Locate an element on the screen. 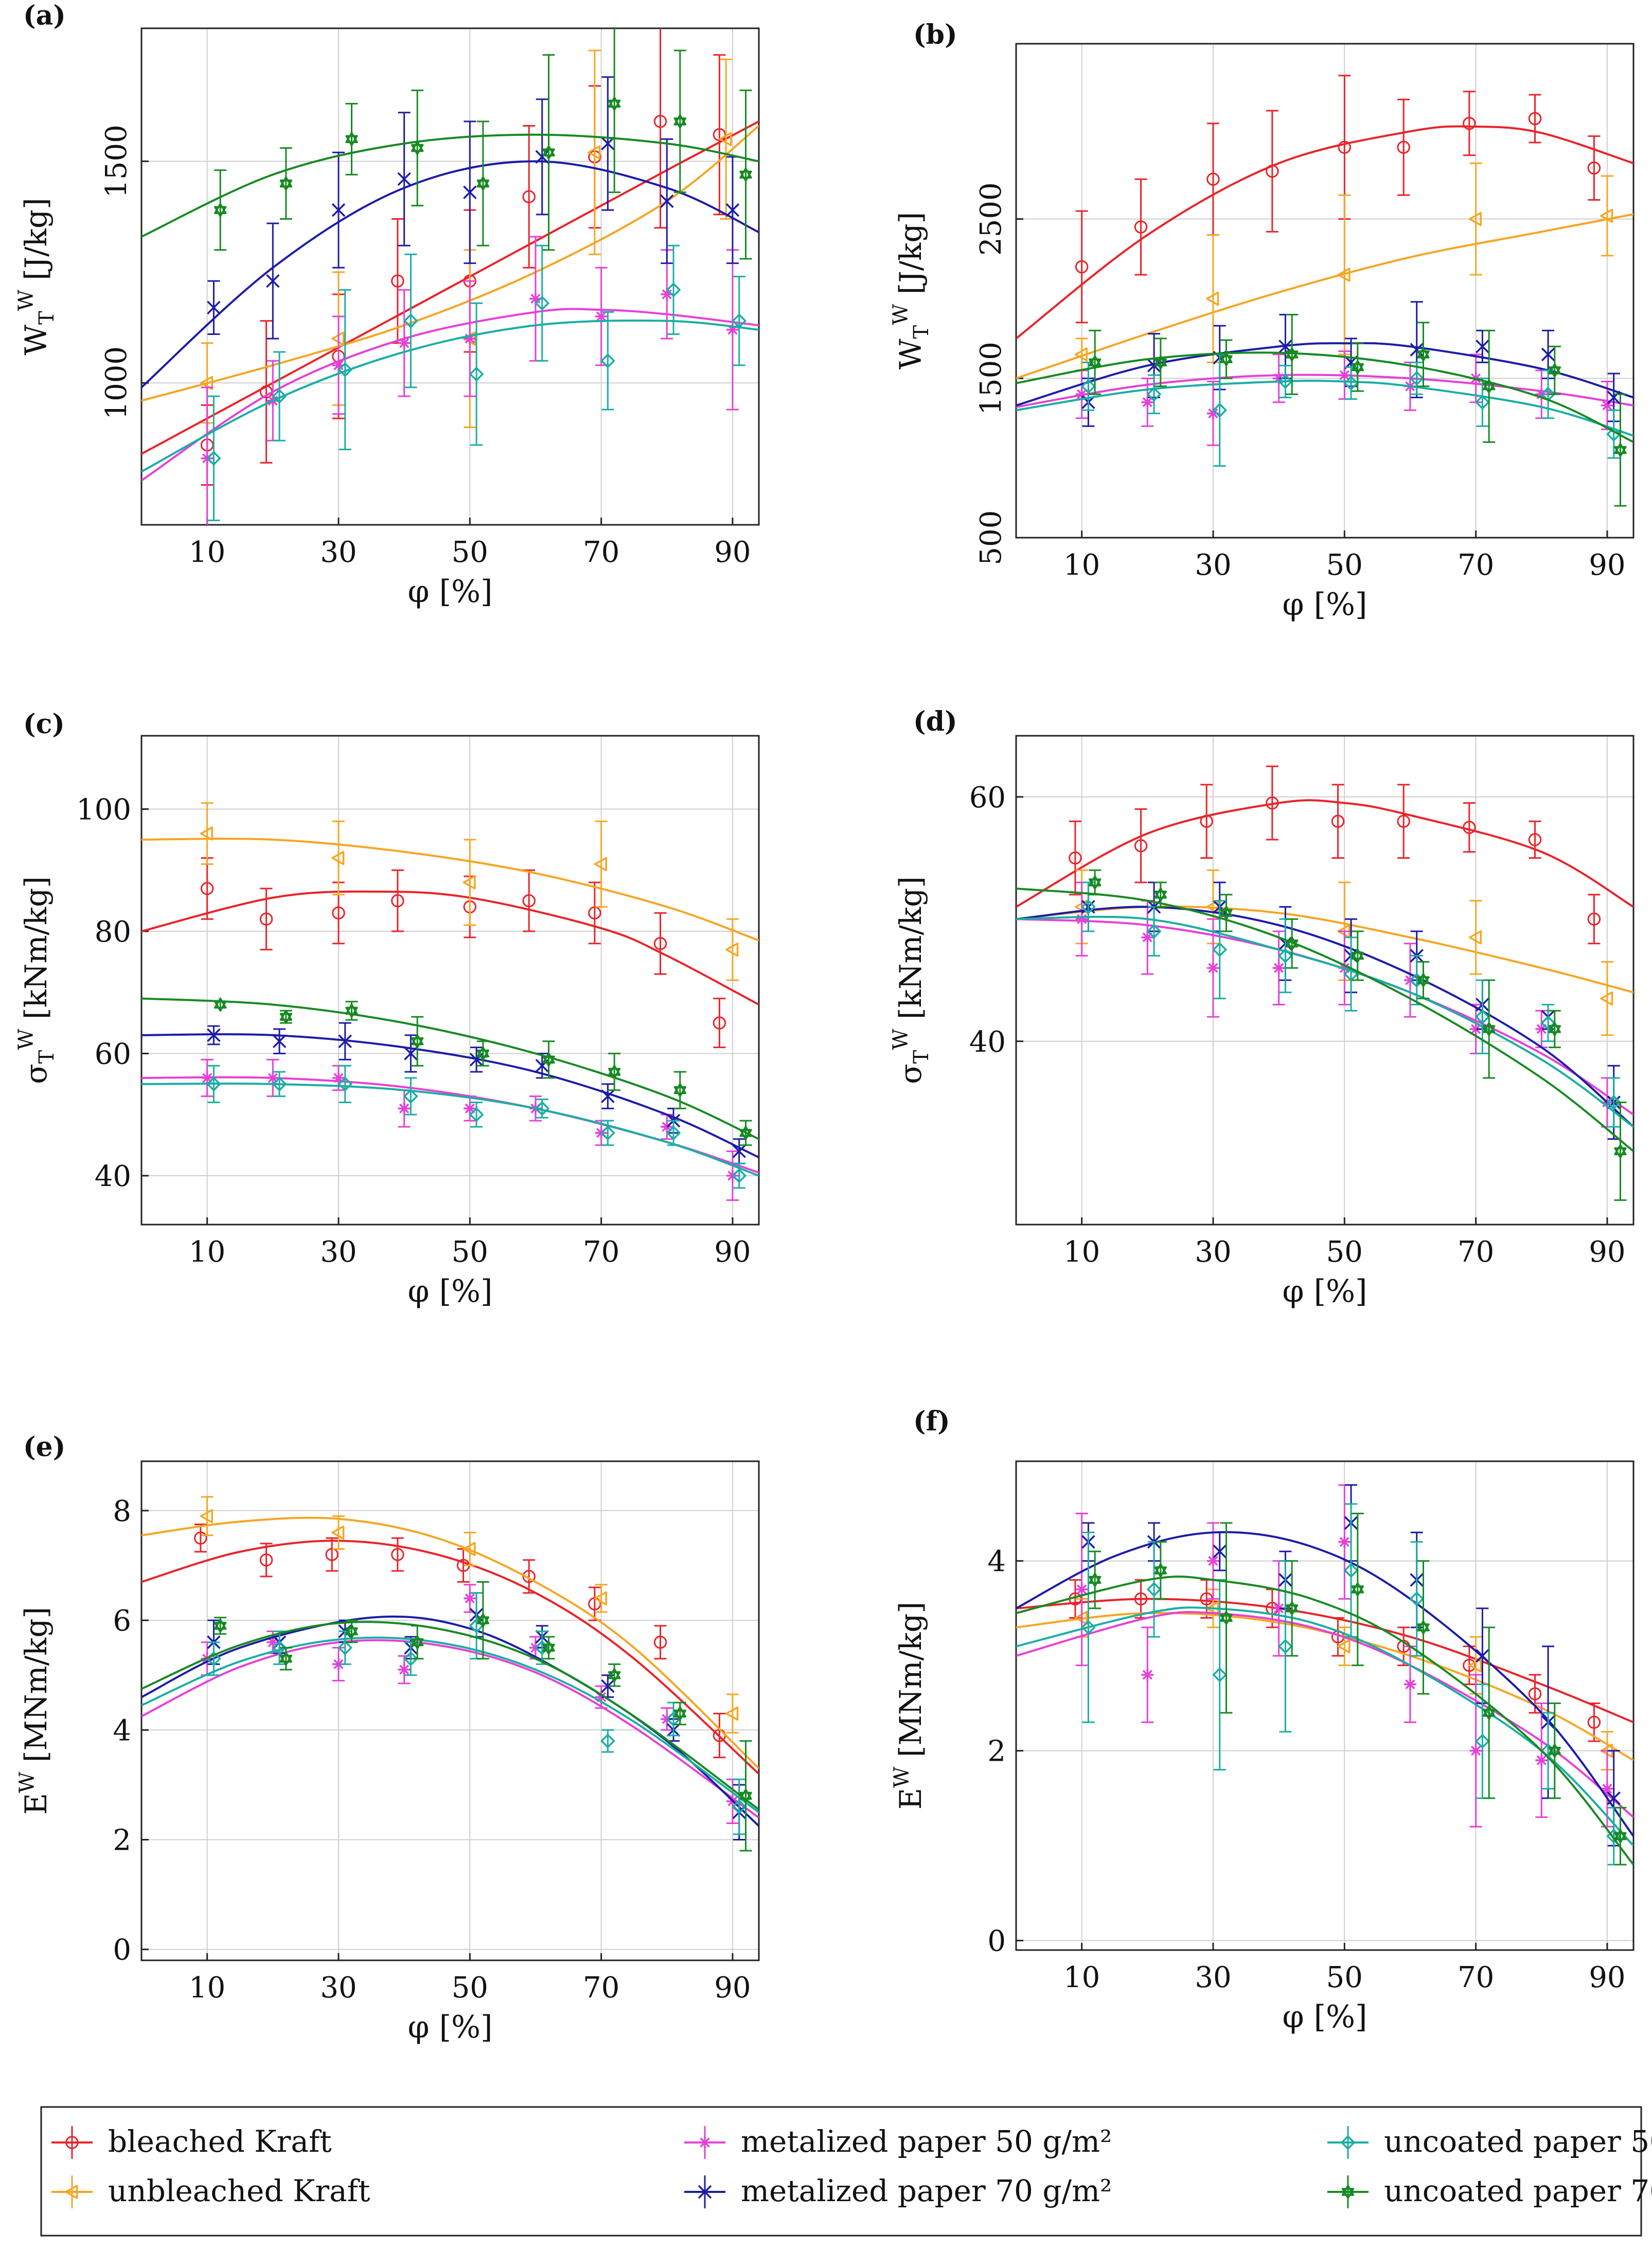  chart-panel-a: 10 30 50 70 90 1000 1500 φ [%] WTW [J/kg] (a) is located at coordinates (387, 305).